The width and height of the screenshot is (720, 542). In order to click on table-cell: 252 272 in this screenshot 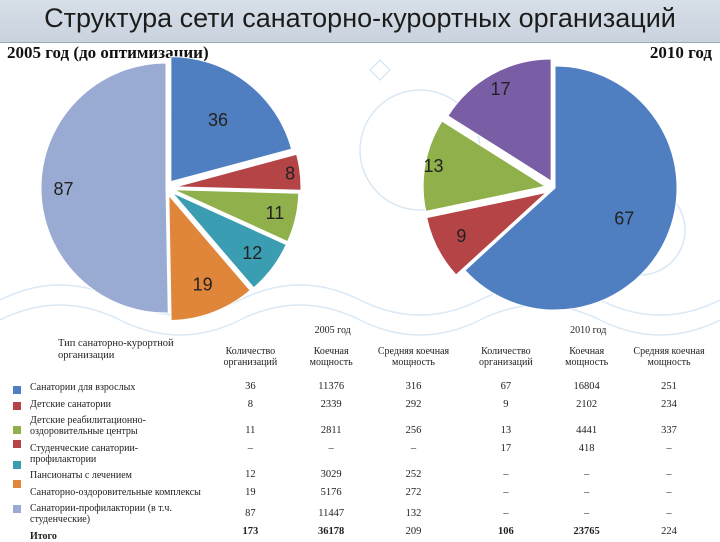, I will do `click(414, 484)`.